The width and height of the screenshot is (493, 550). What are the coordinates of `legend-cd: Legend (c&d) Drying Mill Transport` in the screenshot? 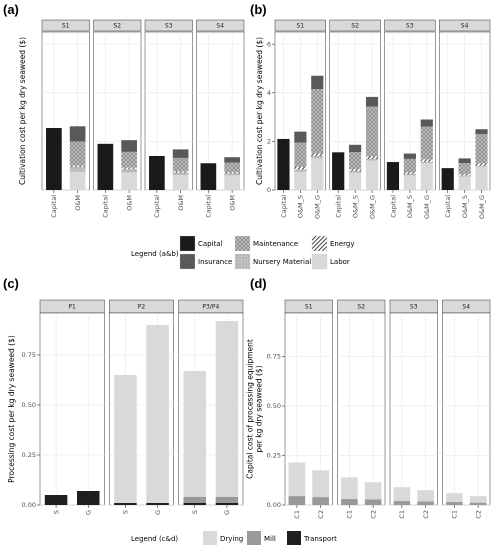 It's located at (234, 538).